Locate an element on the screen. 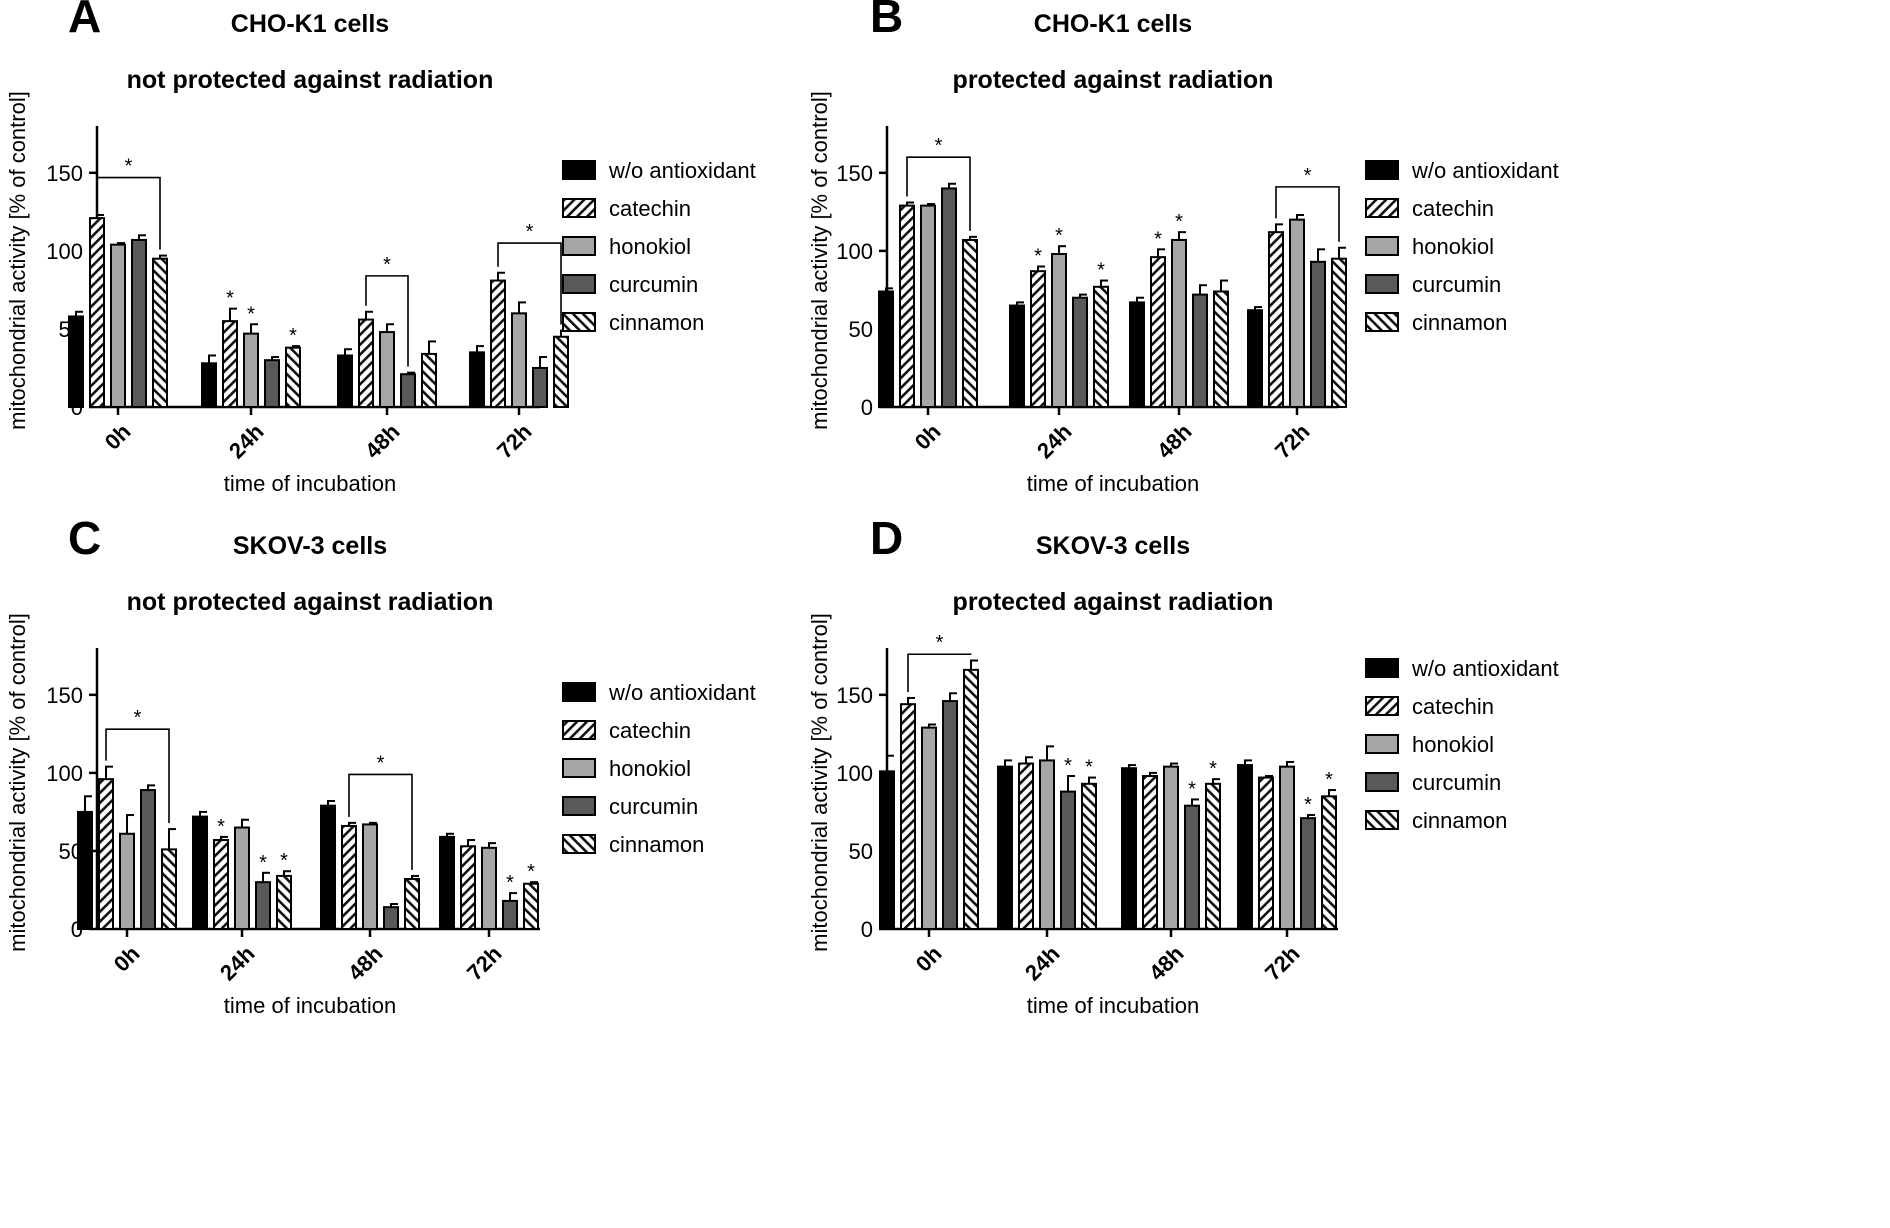 This screenshot has height=1228, width=1890. chart-title-line: protected against radiation is located at coordinates (1113, 80).